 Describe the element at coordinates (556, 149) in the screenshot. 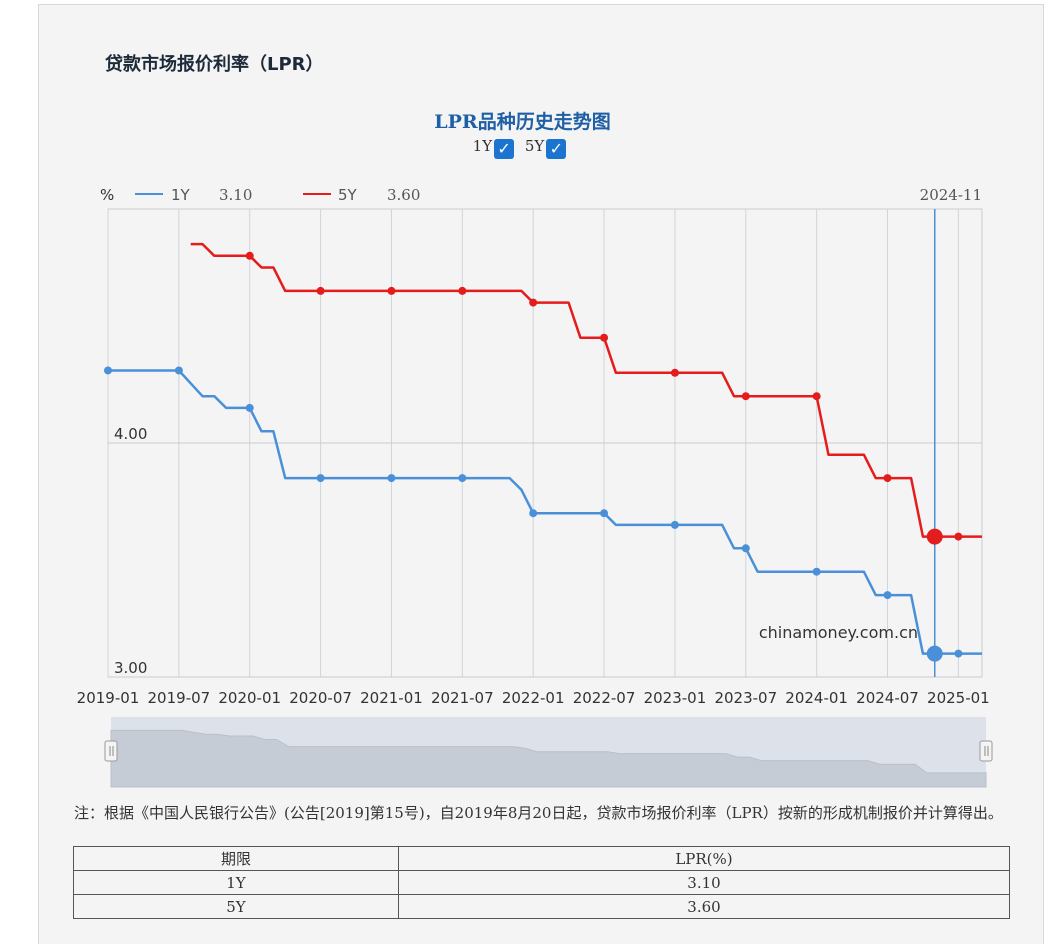

I see `toggle-5y-checkbox: ✓` at that location.